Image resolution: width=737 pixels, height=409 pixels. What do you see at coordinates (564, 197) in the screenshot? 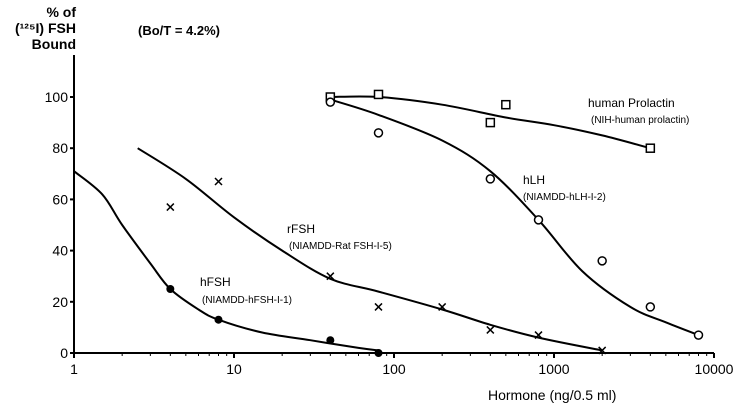
I see `hlh-sublabel: (NIAMDD-hLH-I-2)` at bounding box center [564, 197].